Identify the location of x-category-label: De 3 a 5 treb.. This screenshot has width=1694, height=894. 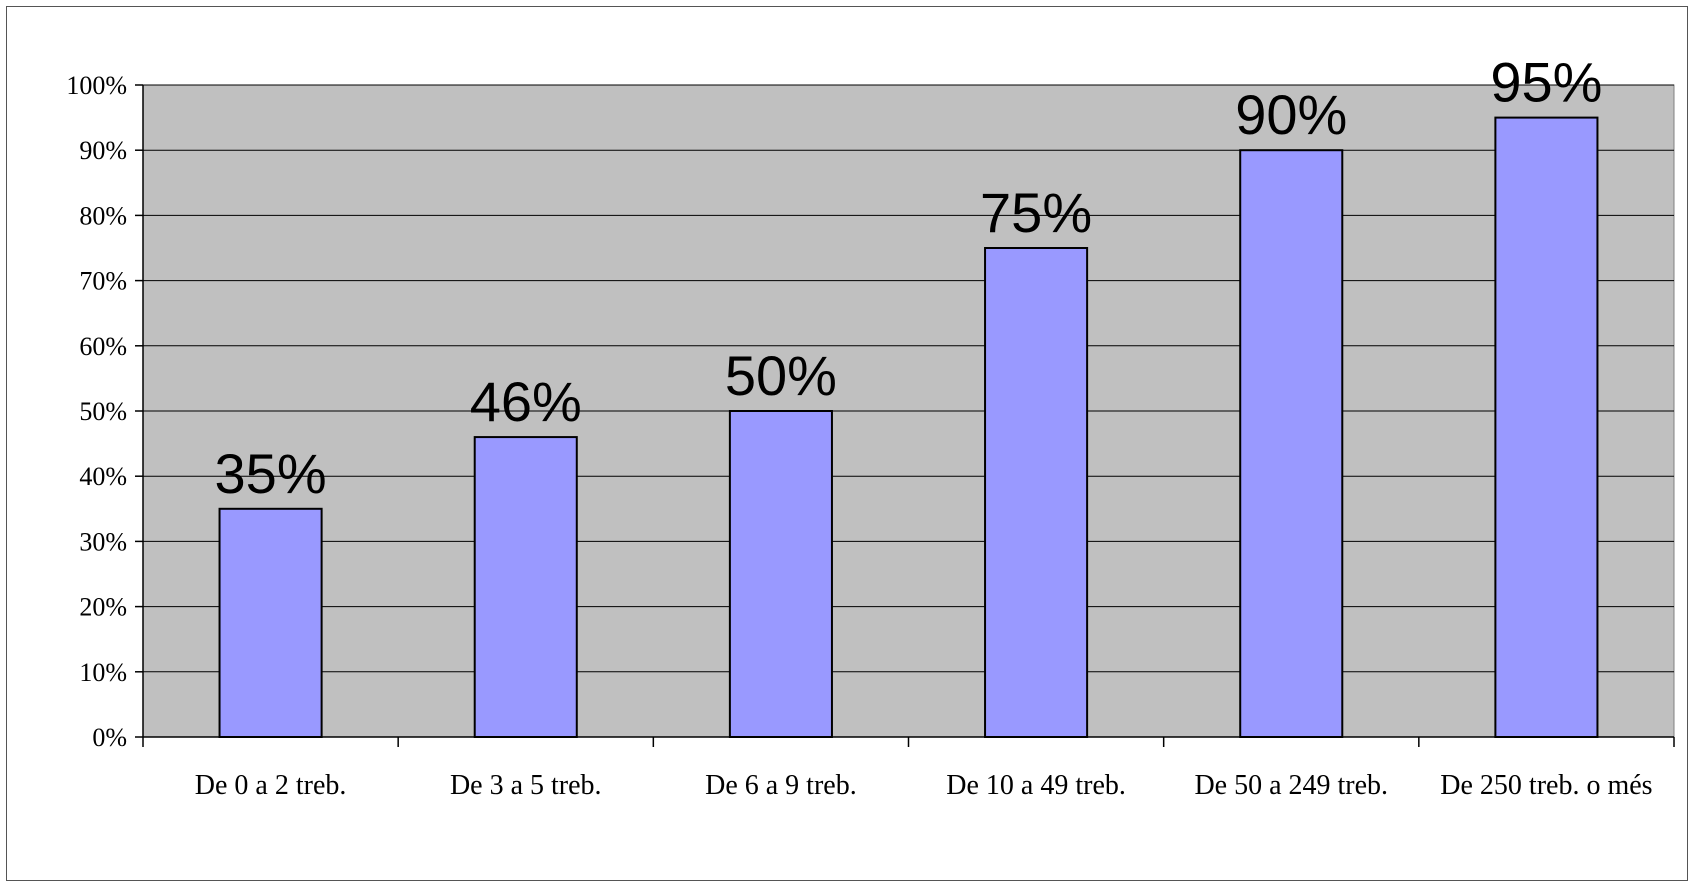
(526, 785).